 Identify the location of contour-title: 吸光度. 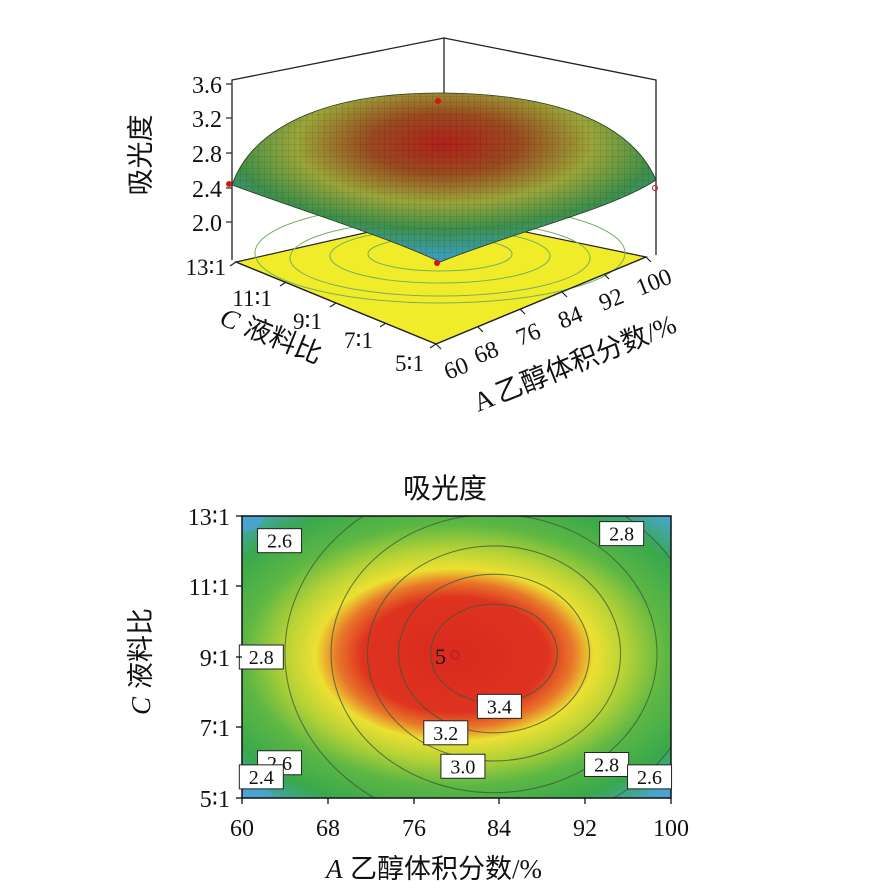
(445, 489).